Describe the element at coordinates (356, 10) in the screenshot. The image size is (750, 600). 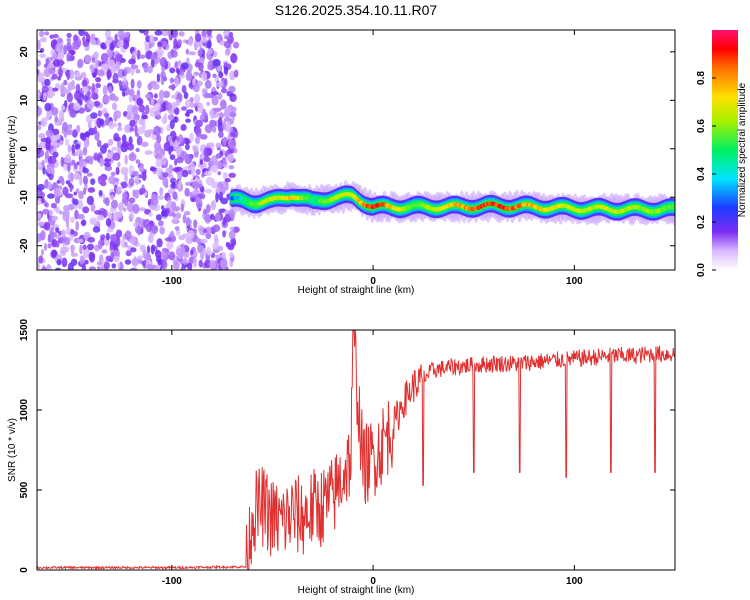
I see `chart-title: S126.2025.354.10.11.R07` at that location.